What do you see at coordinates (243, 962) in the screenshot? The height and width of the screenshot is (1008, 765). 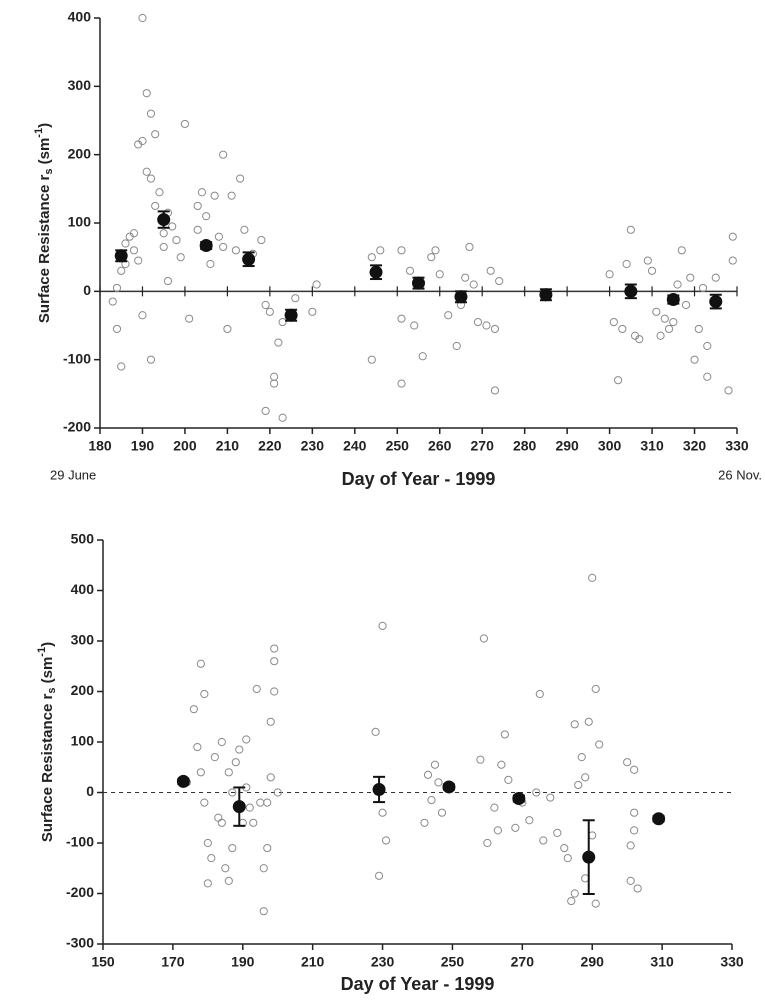 I see `x-tick-label: 190` at bounding box center [243, 962].